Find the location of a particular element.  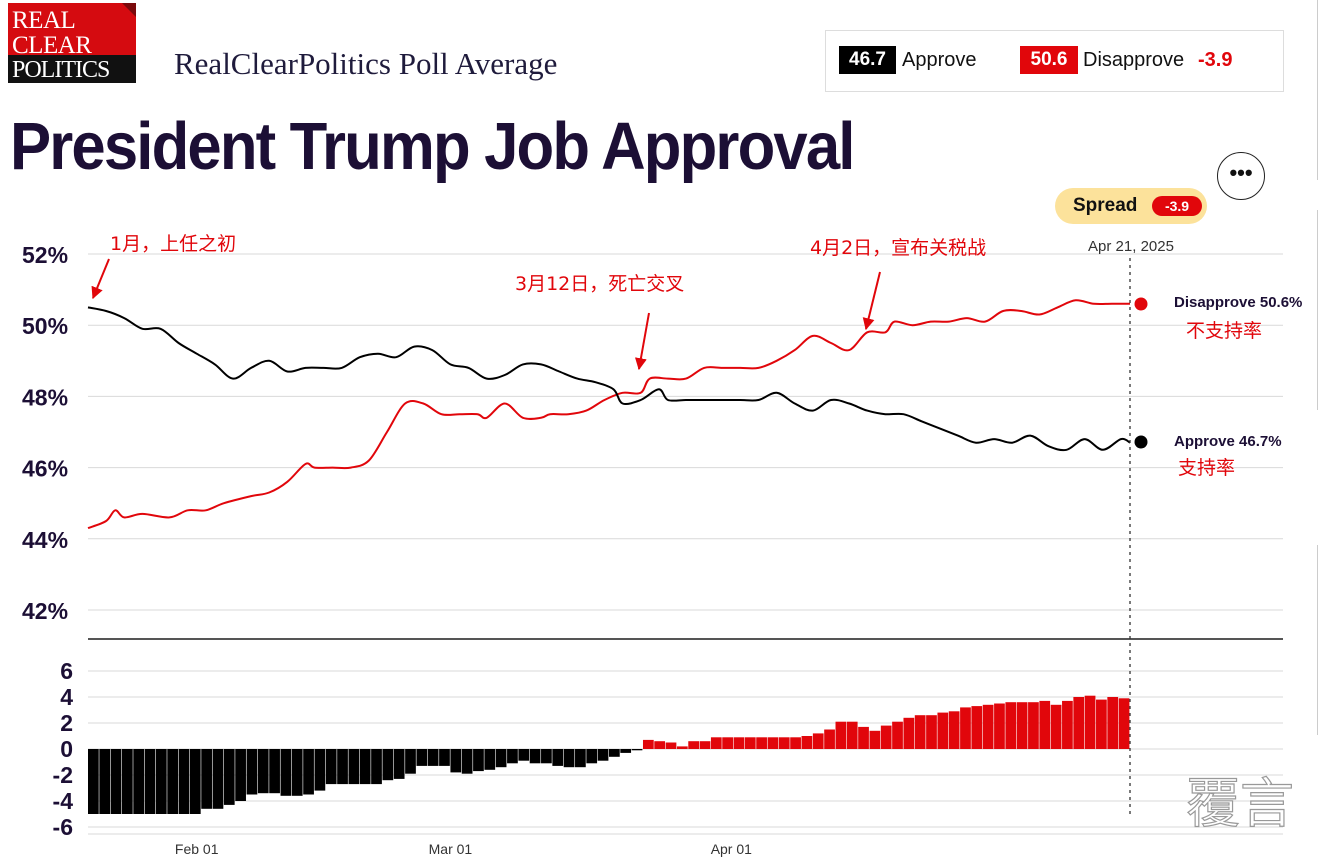

y-tick-label: 50% is located at coordinates (45, 326).